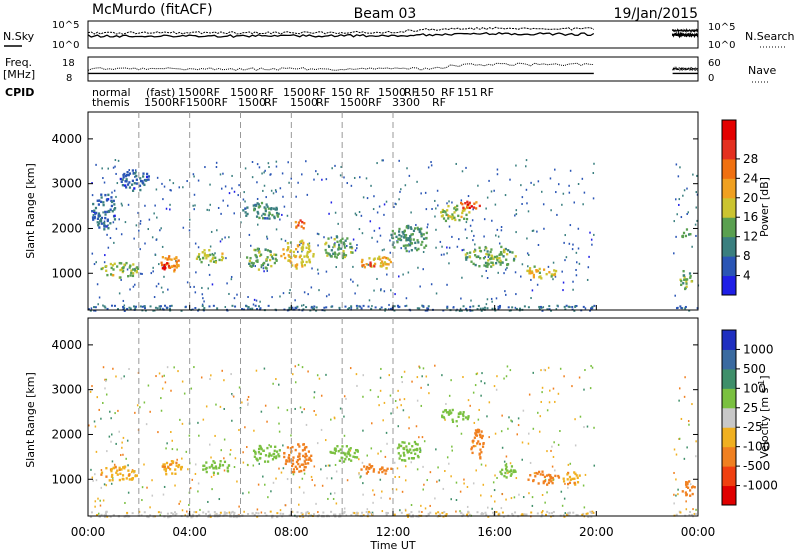  What do you see at coordinates (111, 102) in the screenshot?
I see `cpid-word: themis` at bounding box center [111, 102].